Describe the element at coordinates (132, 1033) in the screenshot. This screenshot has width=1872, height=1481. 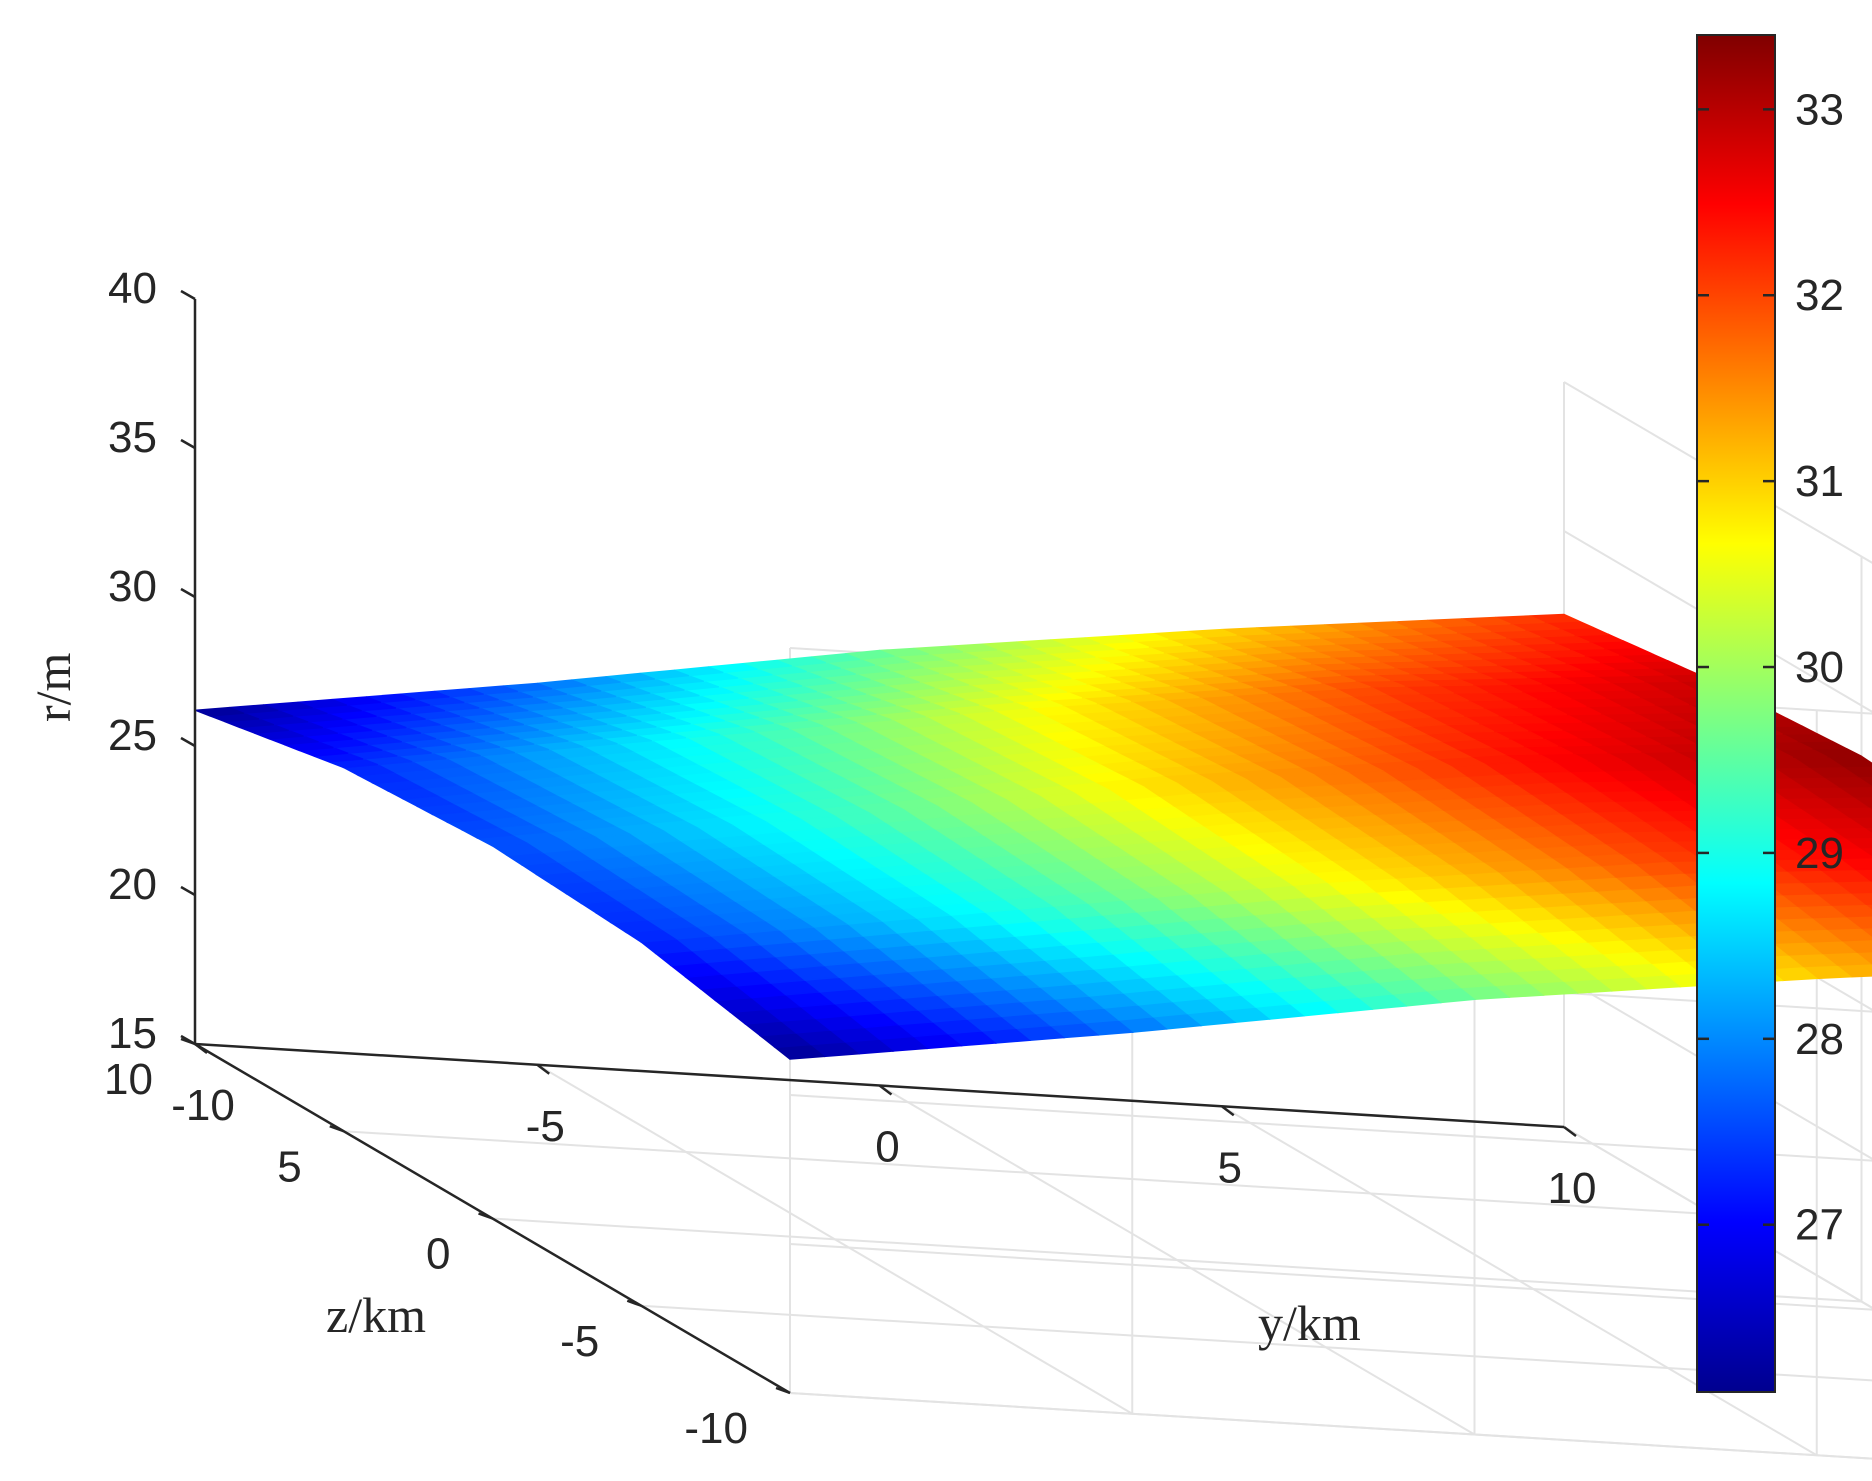
I see `z-tick-label: 15` at that location.